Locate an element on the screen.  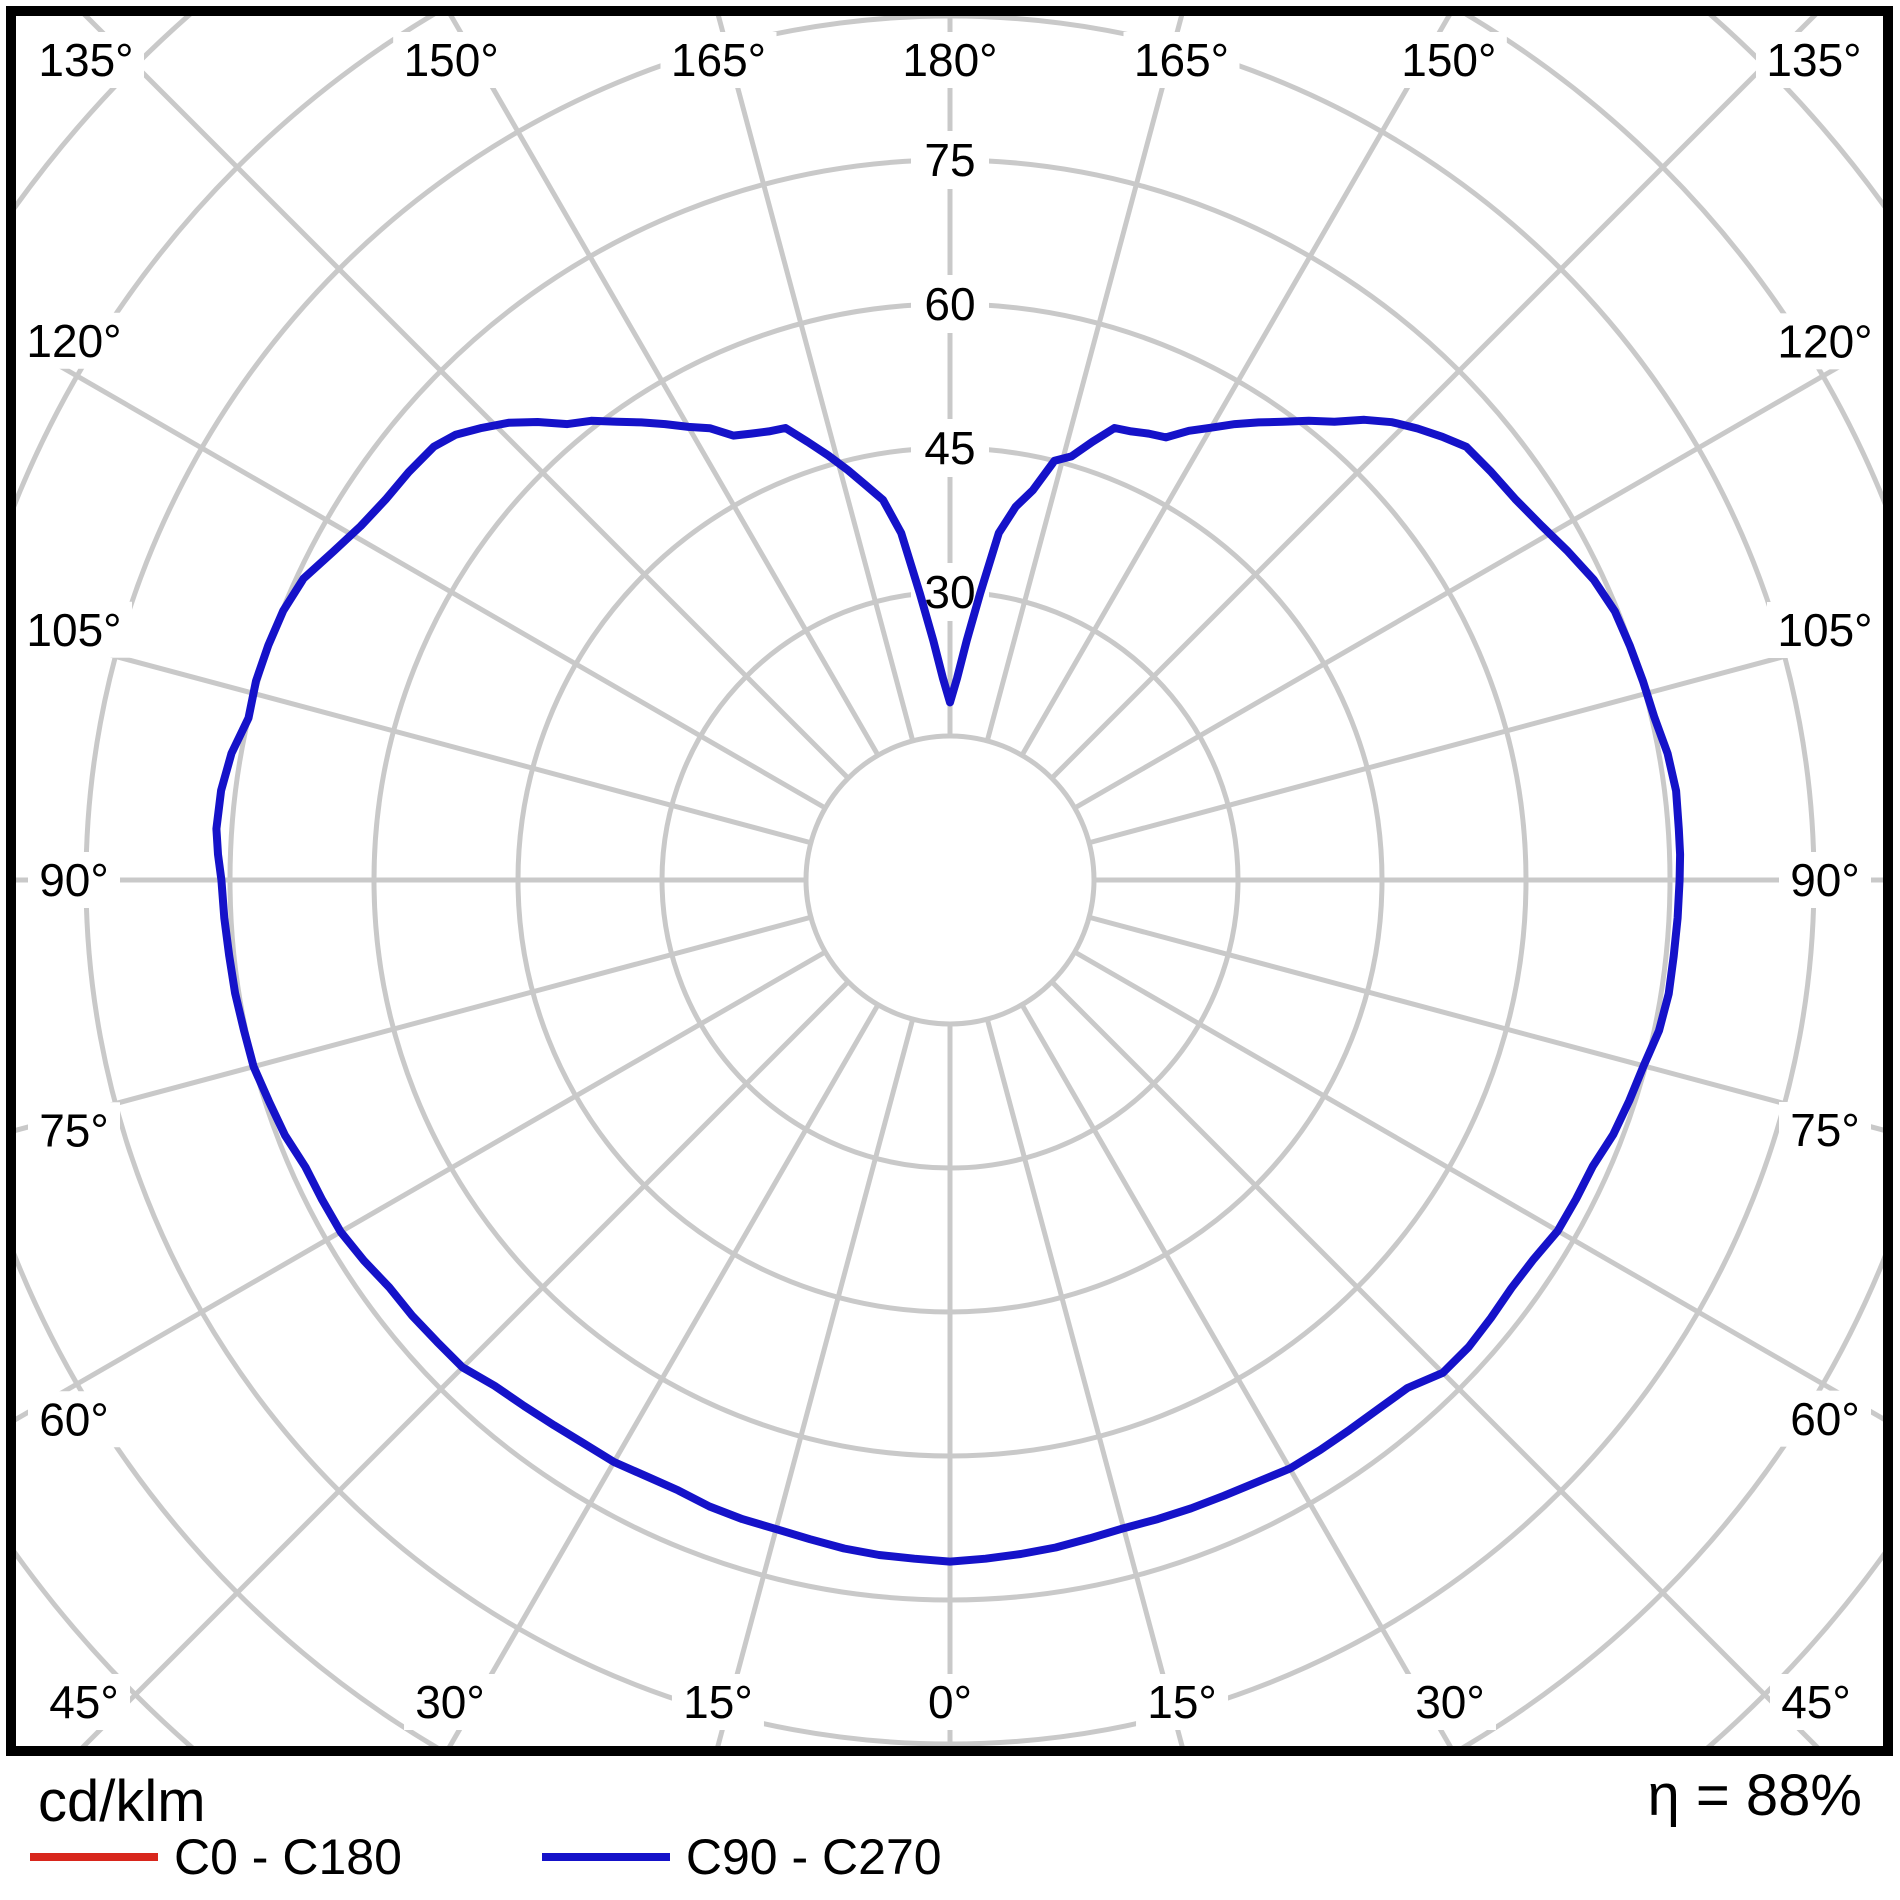
ring-tick-label: 75 is located at coordinates (949, 160).